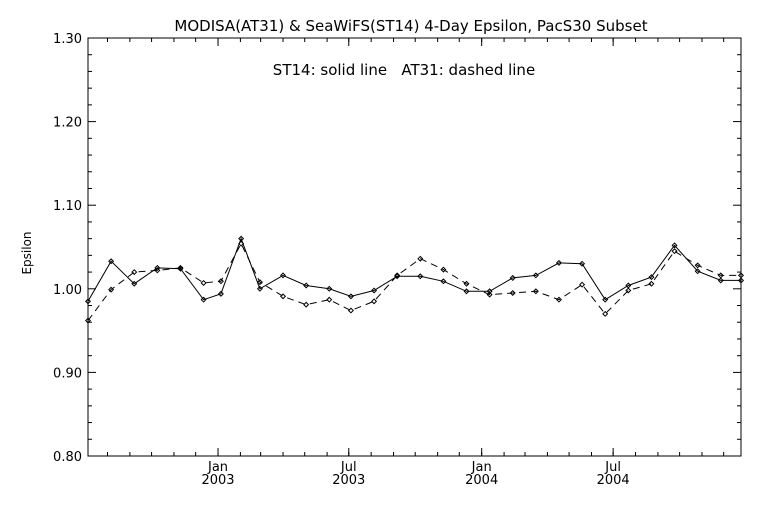 The width and height of the screenshot is (768, 512). I want to click on y-tick-label: 0.90, so click(67, 373).